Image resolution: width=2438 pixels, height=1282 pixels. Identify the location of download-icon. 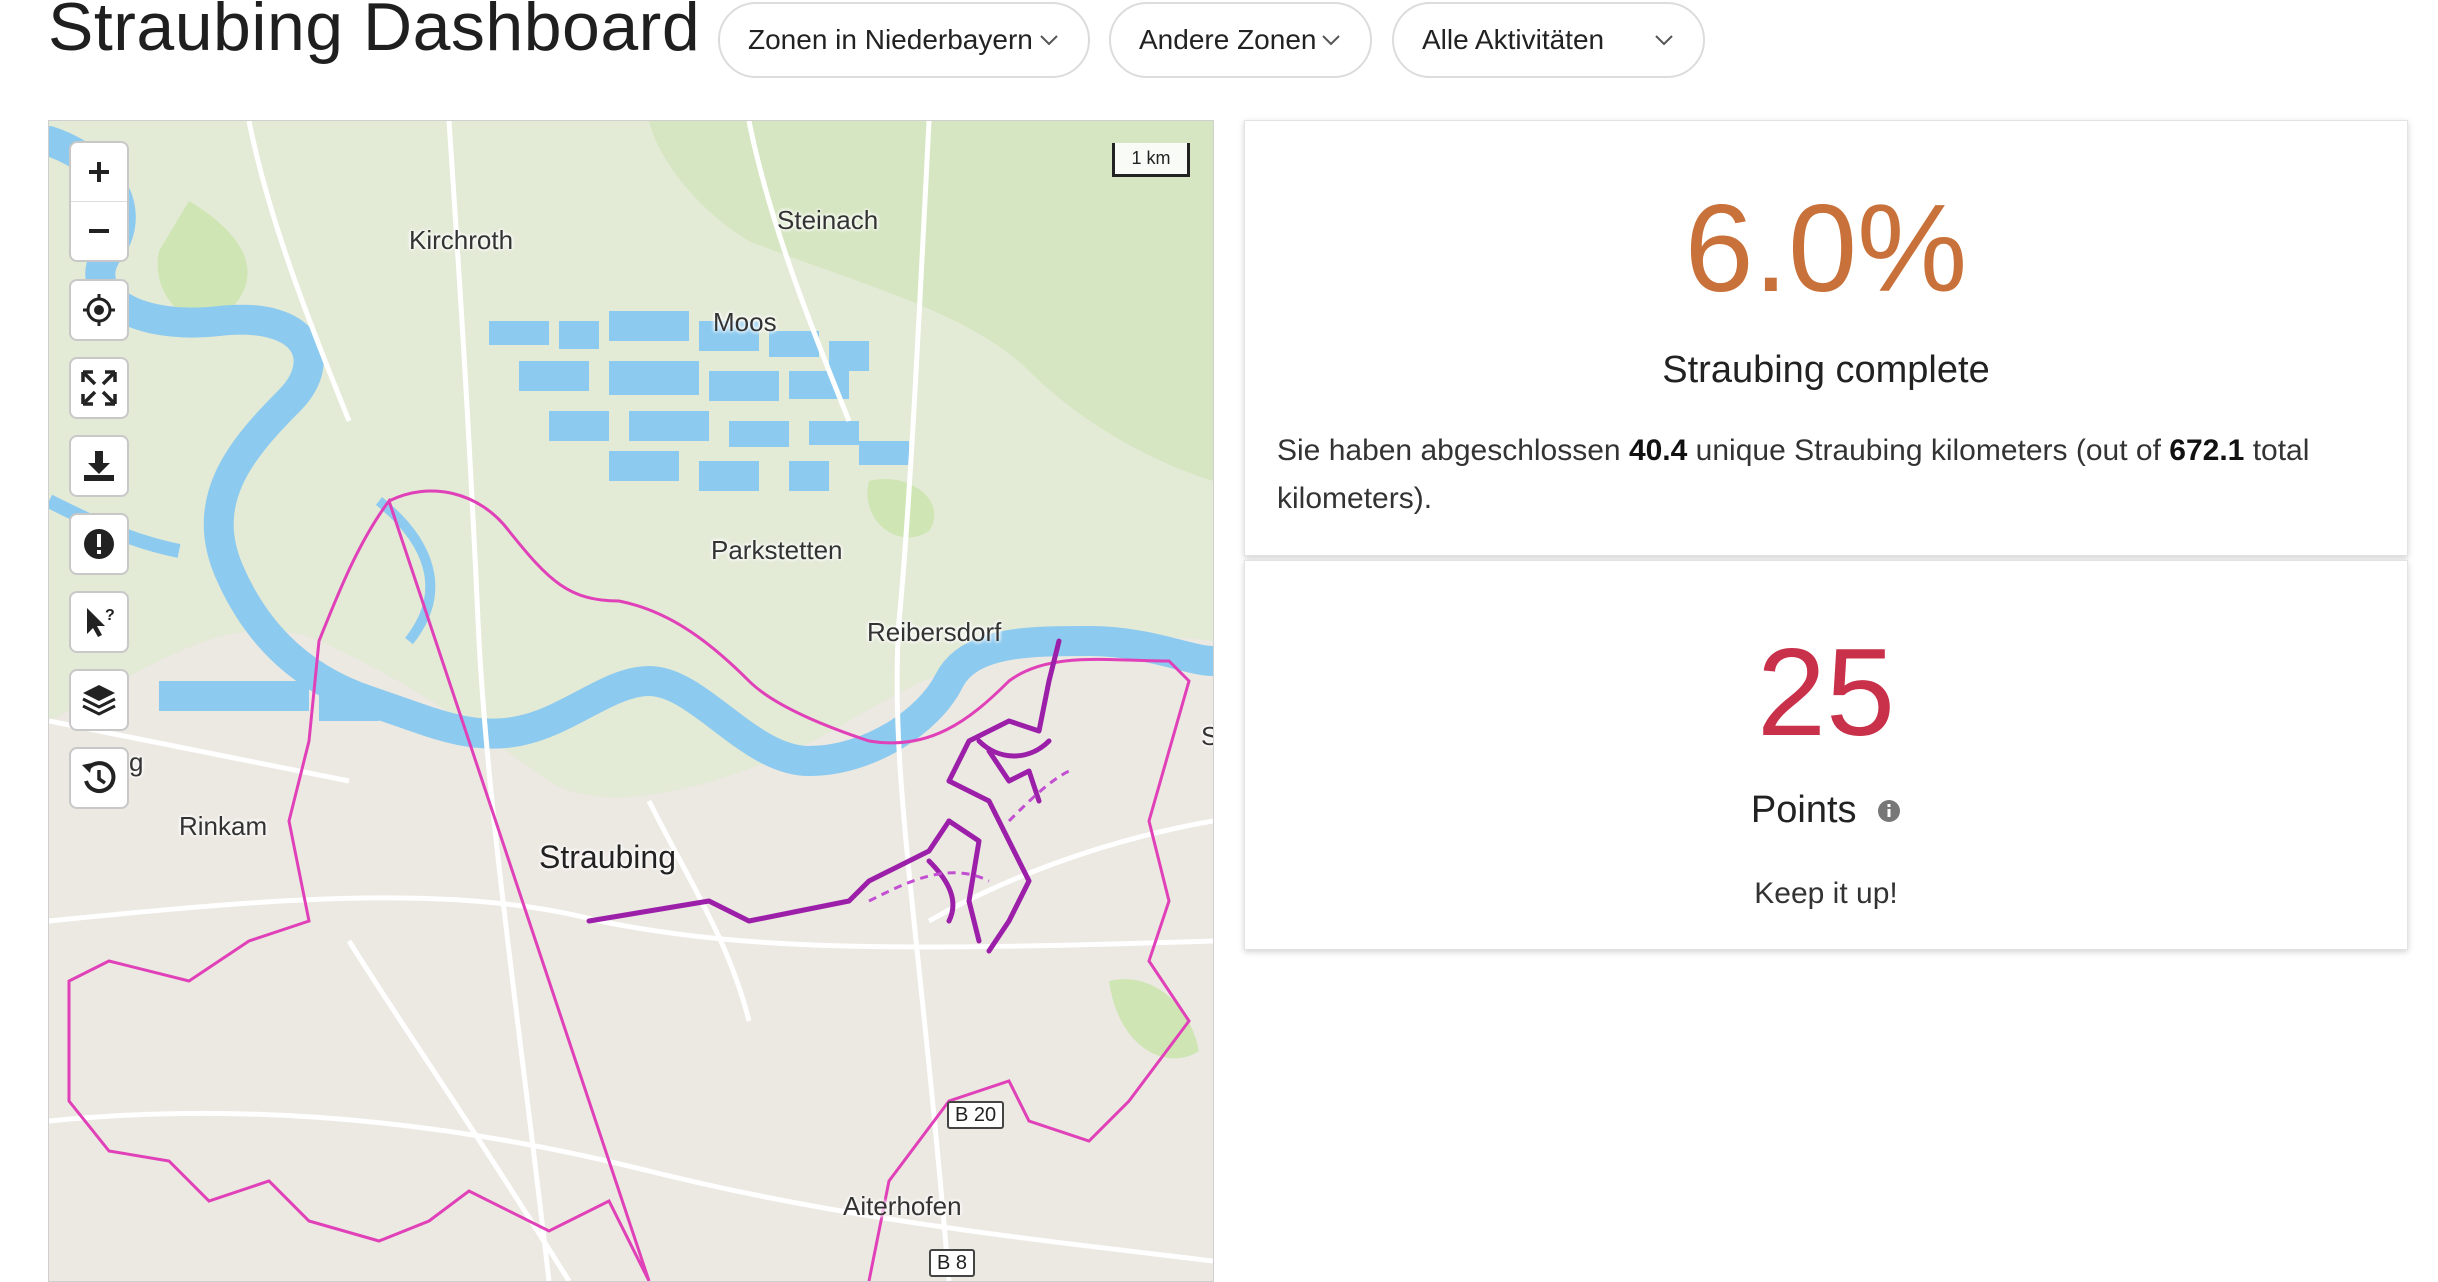
(99, 466).